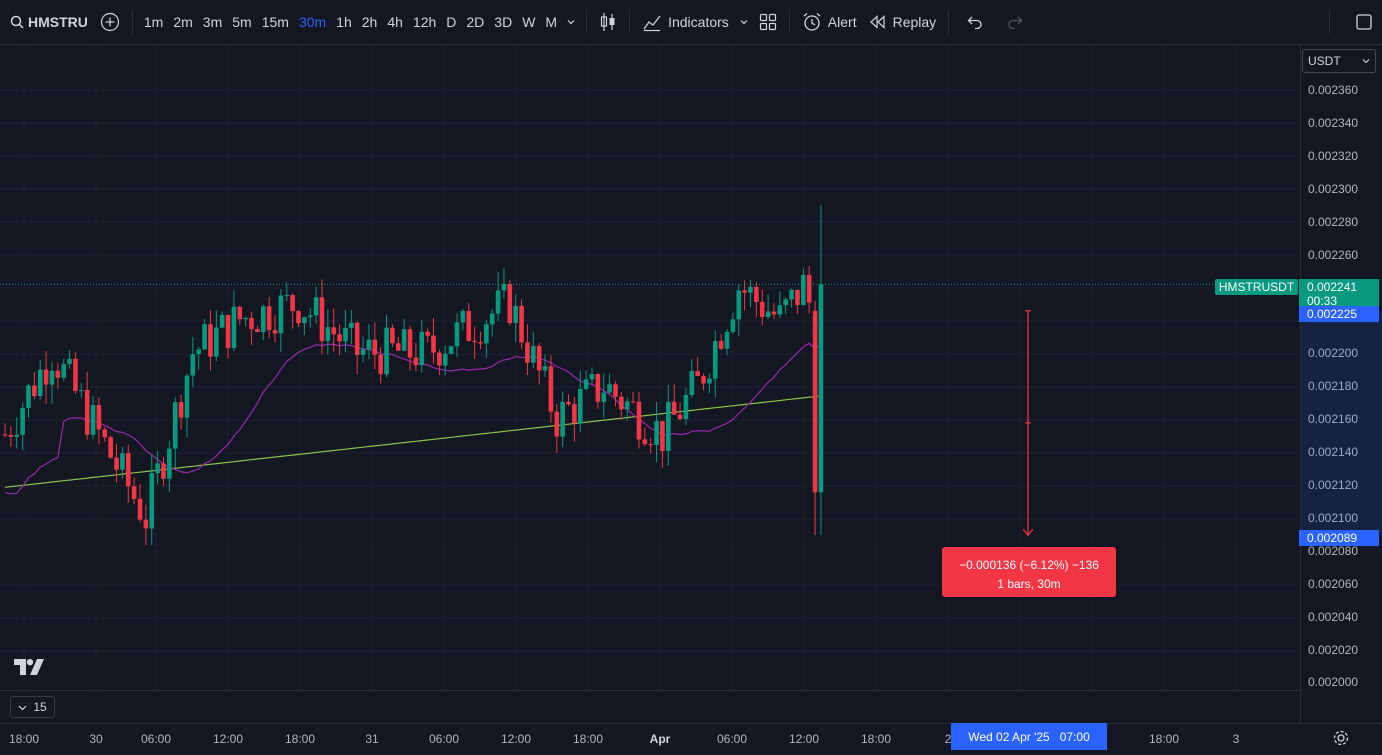  I want to click on indicators-label: Indicators, so click(698, 22).